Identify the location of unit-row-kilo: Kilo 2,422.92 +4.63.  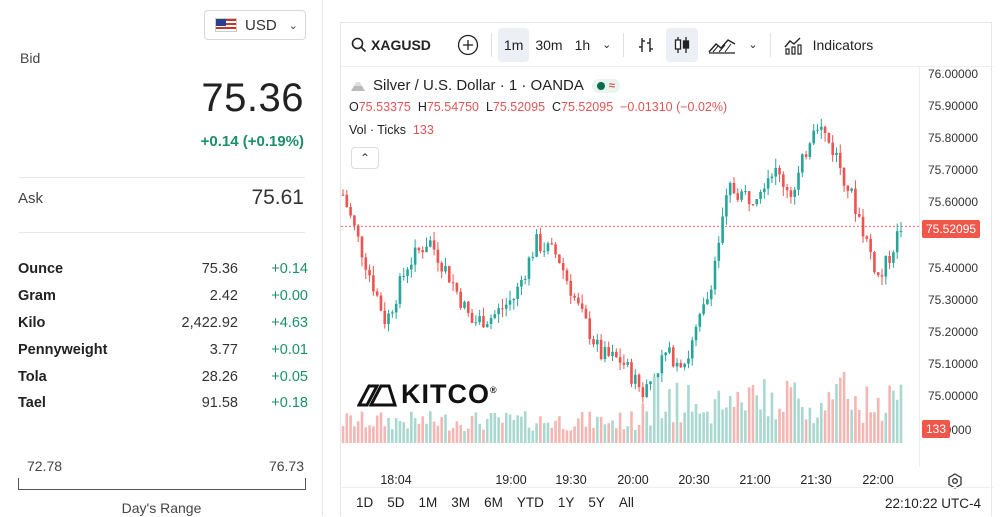
(163, 323).